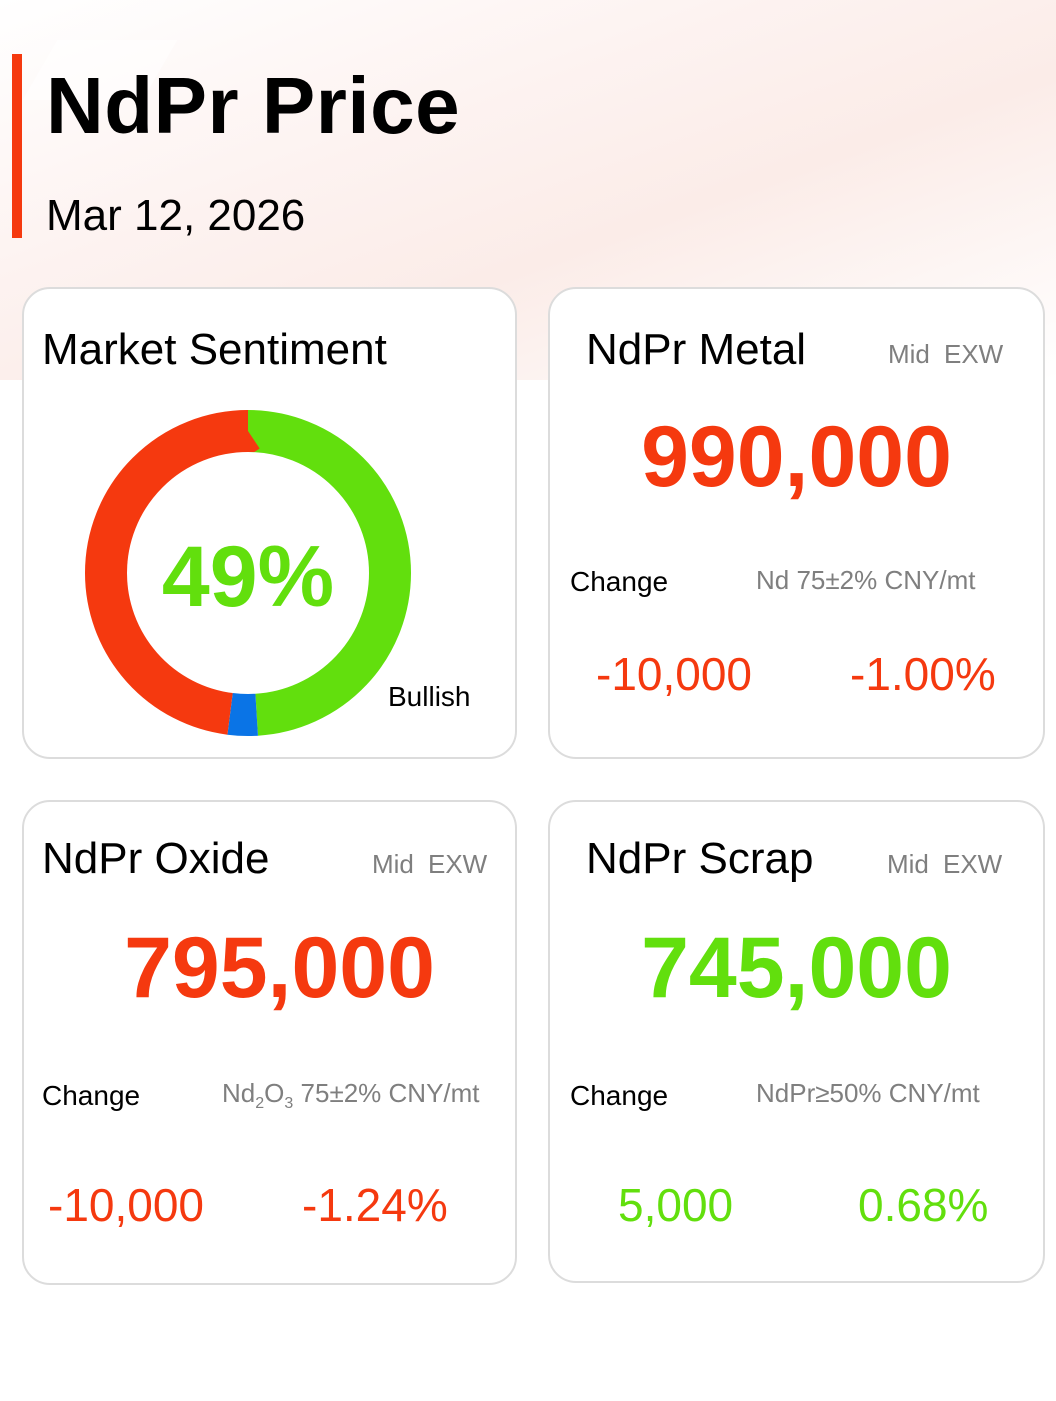 Image resolution: width=1056 pixels, height=1401 pixels. I want to click on spec-element-o: O, so click(274, 1093).